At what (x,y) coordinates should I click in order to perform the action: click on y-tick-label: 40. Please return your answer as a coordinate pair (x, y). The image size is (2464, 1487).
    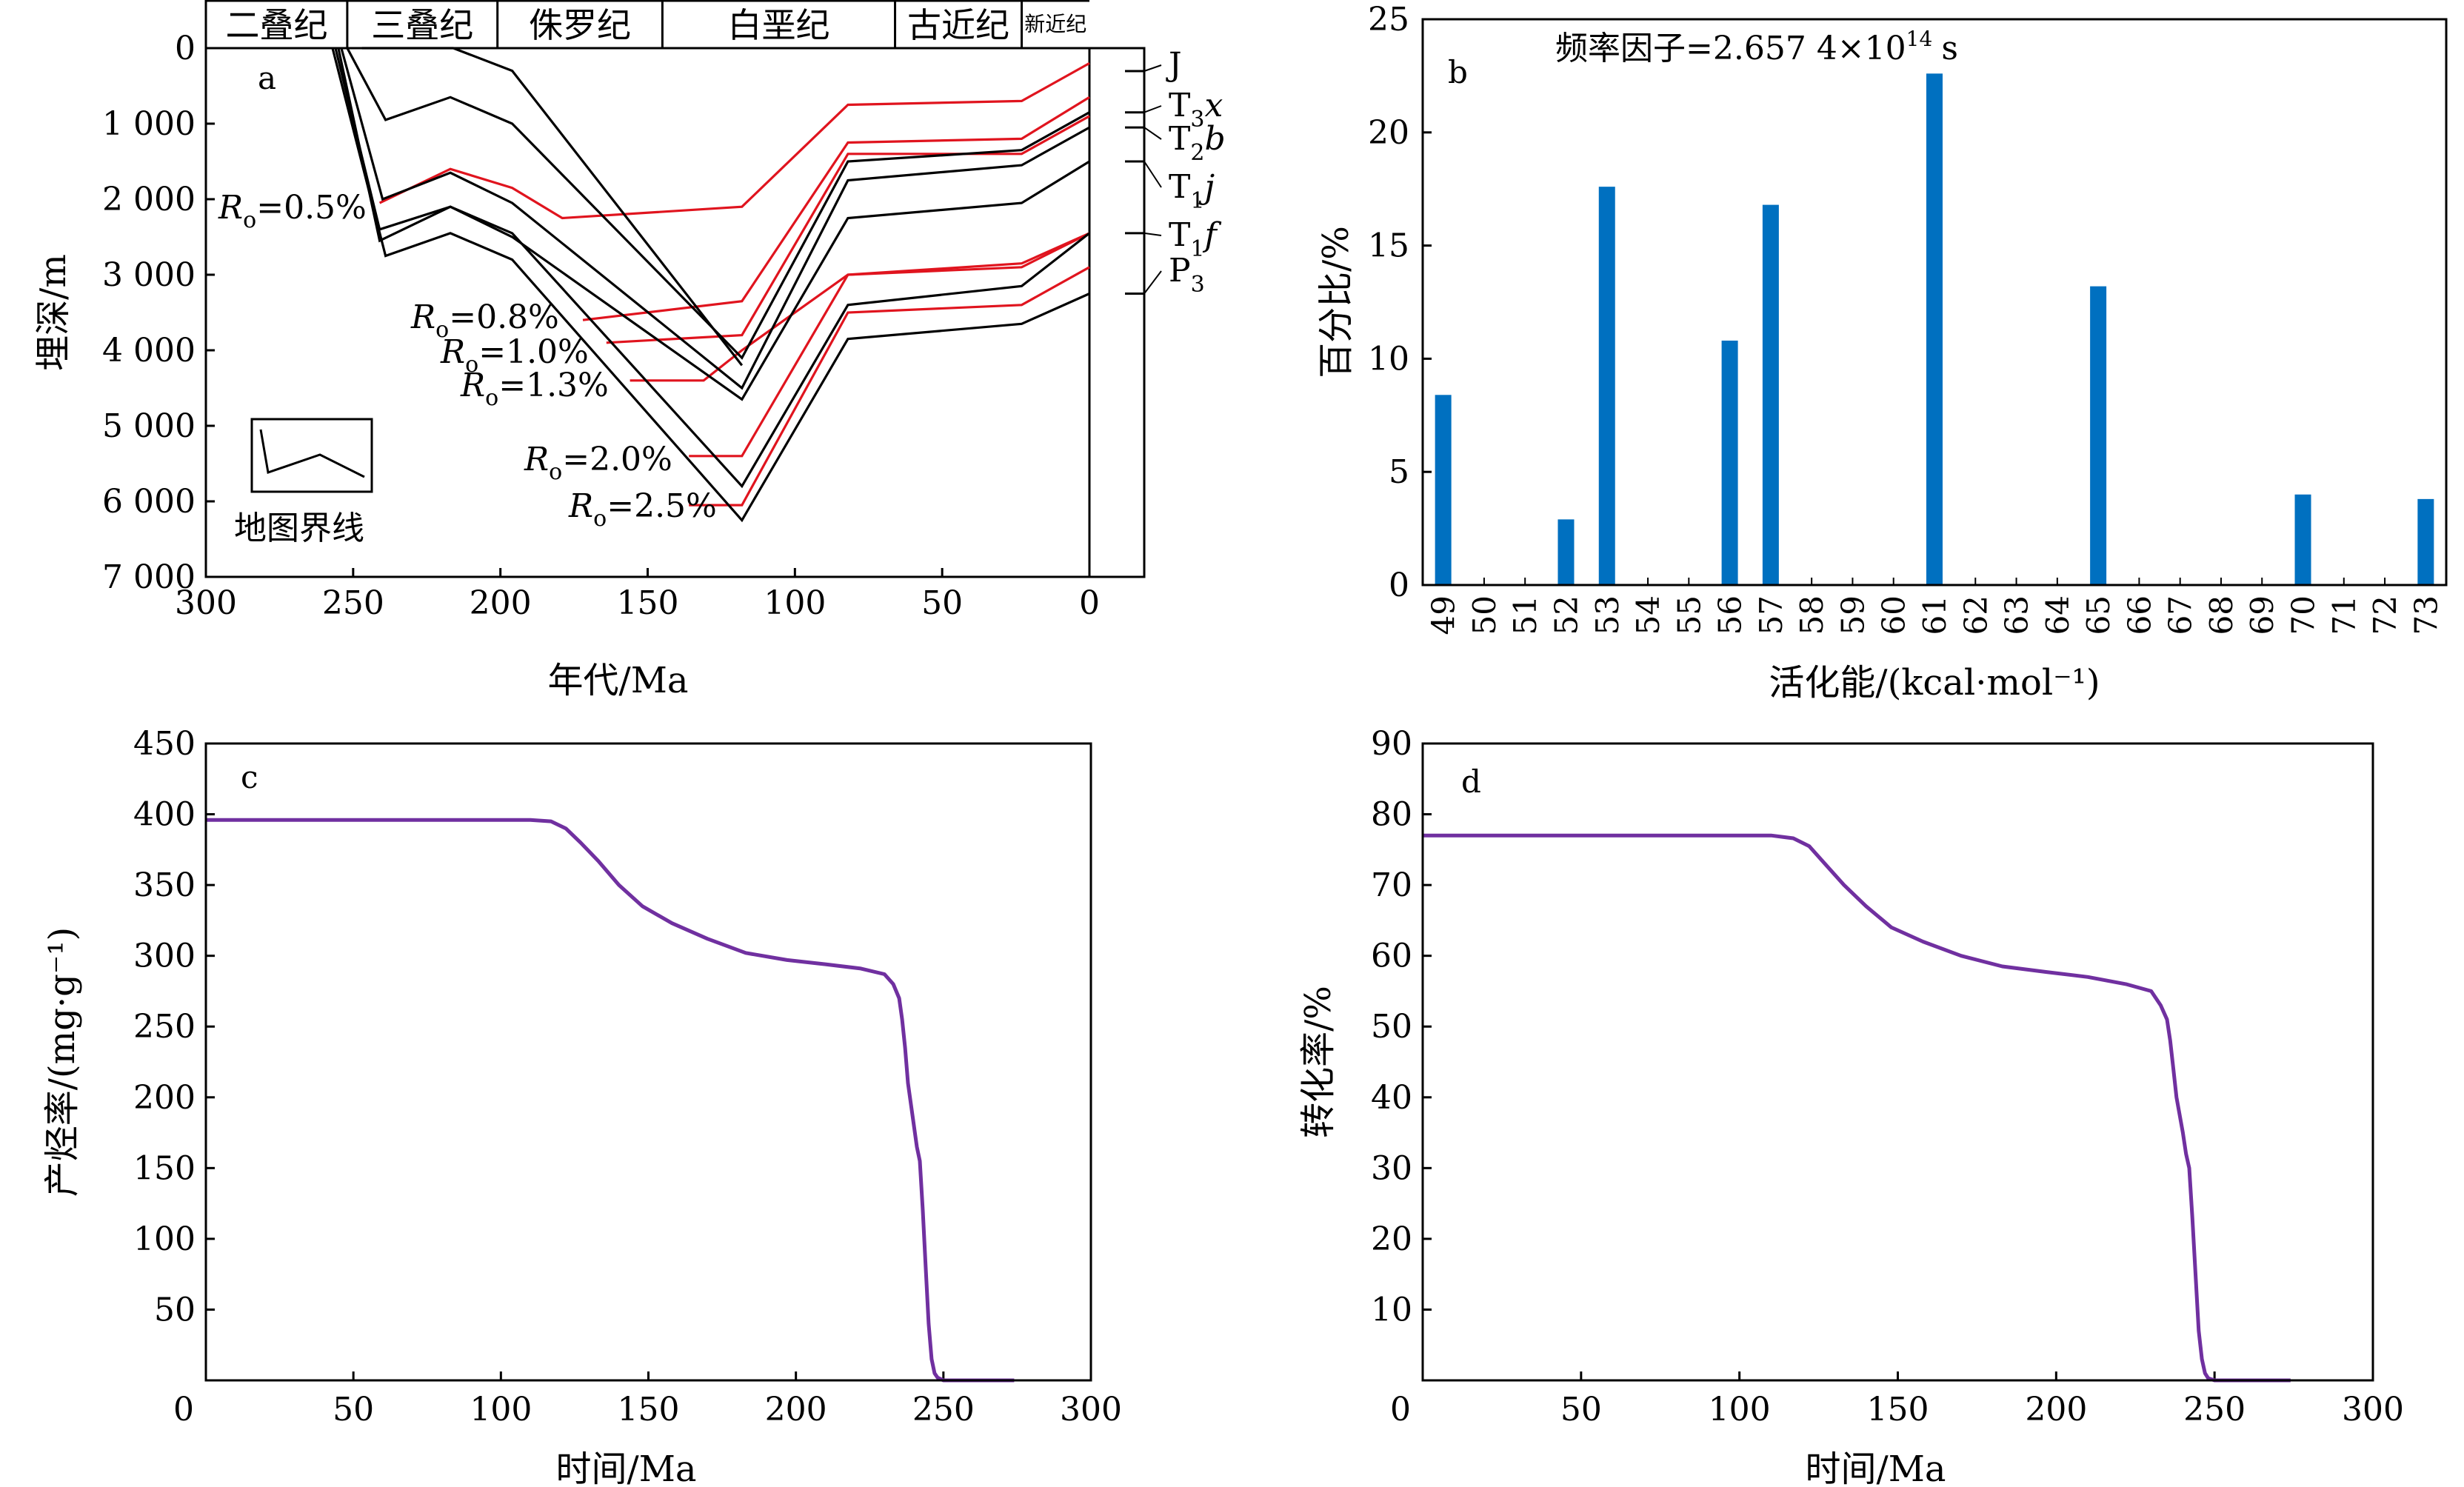
    Looking at the image, I should click on (1392, 1098).